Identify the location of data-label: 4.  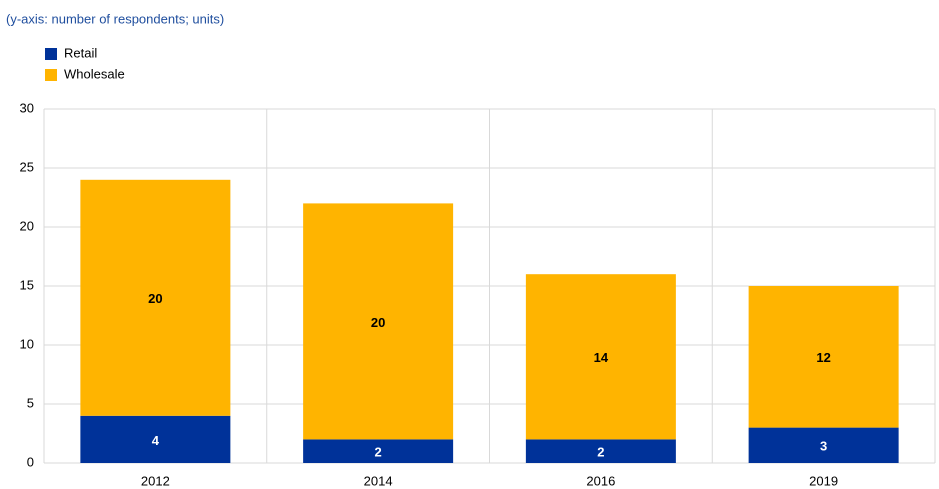
(156, 440).